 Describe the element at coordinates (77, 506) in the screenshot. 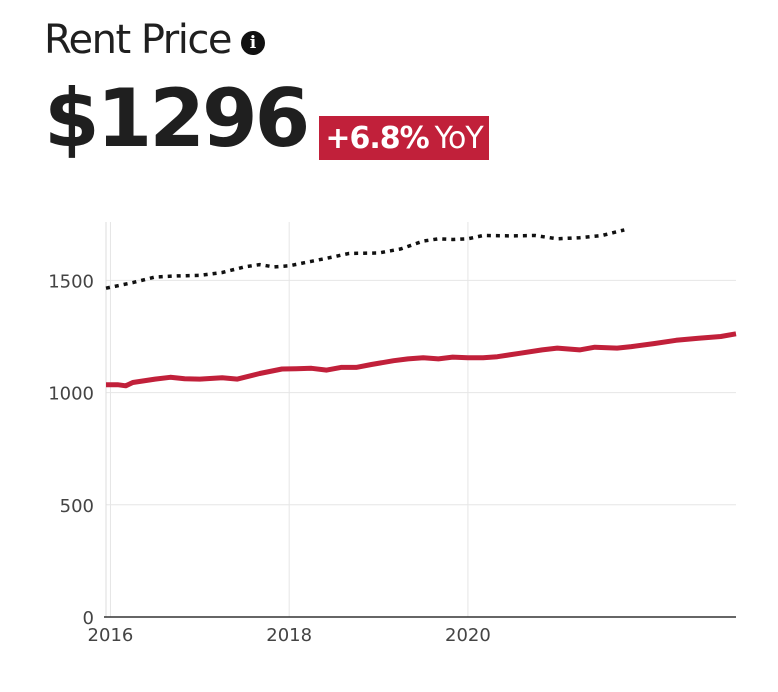

I see `y-tick-label-500: 500` at that location.